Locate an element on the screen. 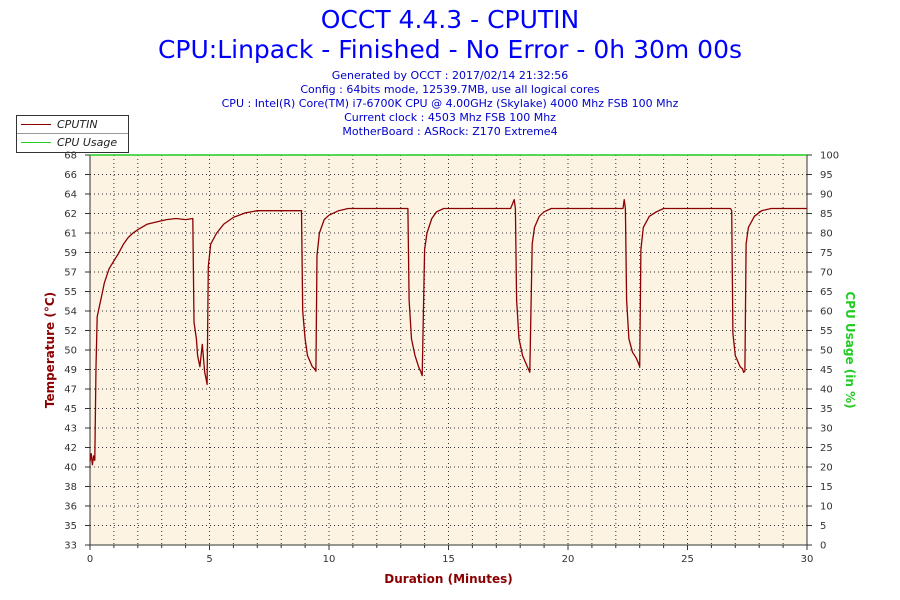  y-right-tick-label: 35 is located at coordinates (826, 409).